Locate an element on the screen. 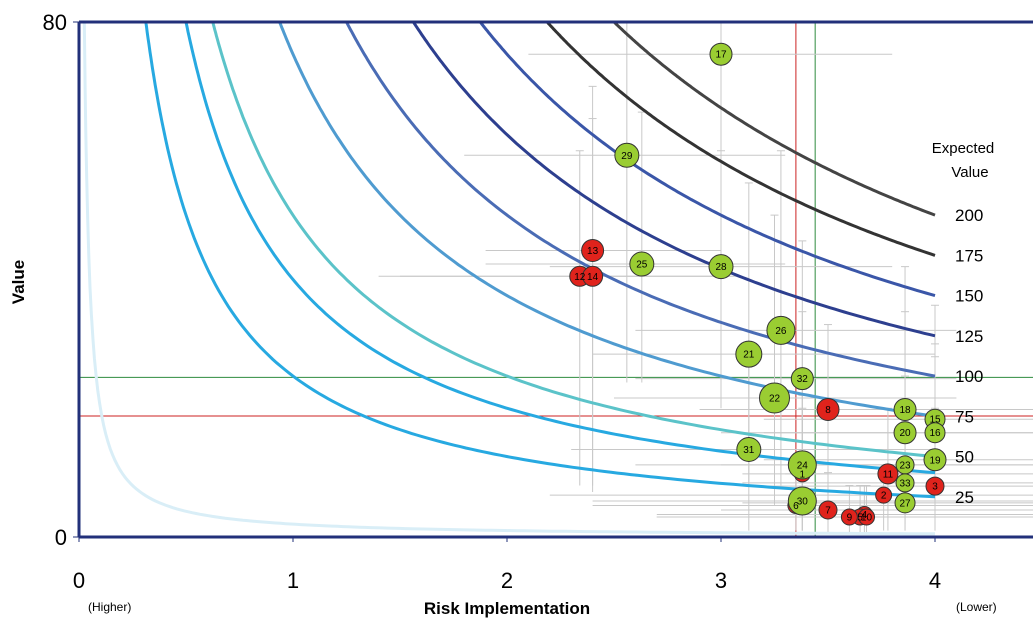  data-point-label: 28 is located at coordinates (721, 267).